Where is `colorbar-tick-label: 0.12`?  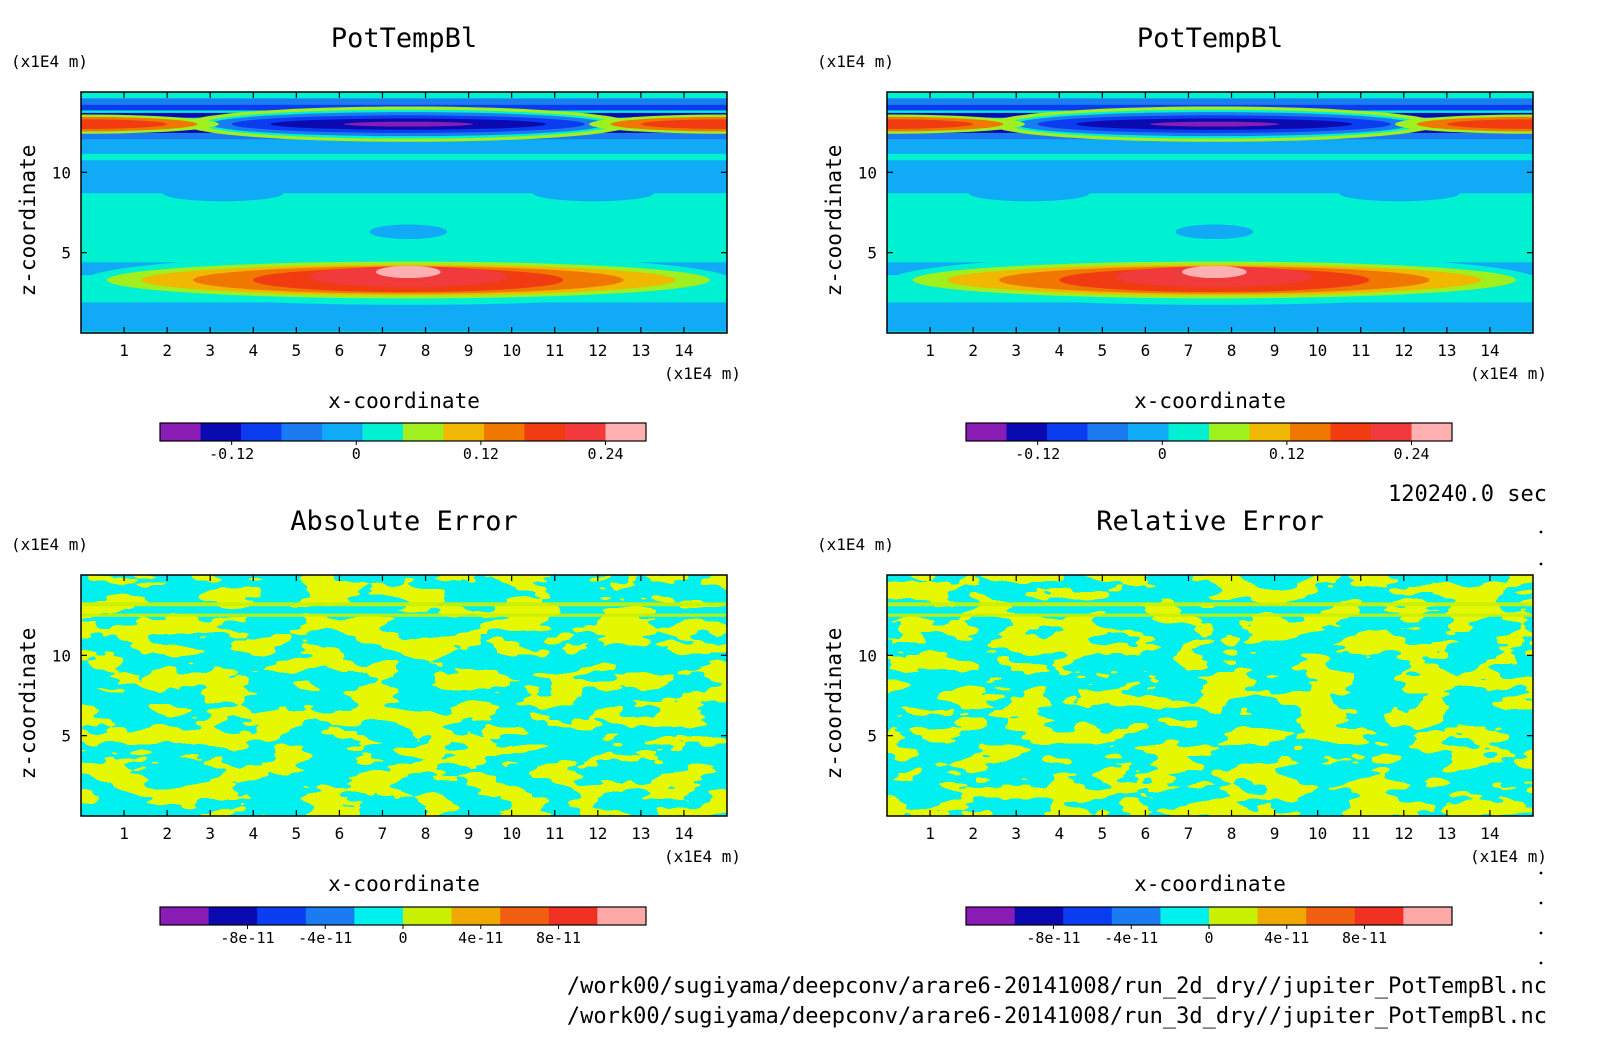
colorbar-tick-label: 0.12 is located at coordinates (481, 454).